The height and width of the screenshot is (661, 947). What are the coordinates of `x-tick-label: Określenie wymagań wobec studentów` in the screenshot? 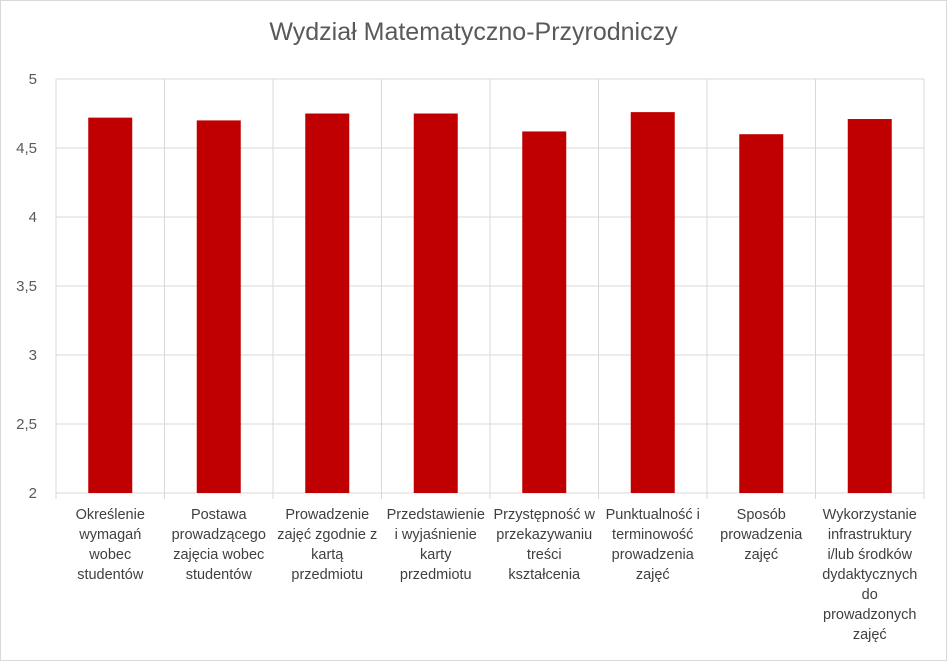 It's located at (110, 545).